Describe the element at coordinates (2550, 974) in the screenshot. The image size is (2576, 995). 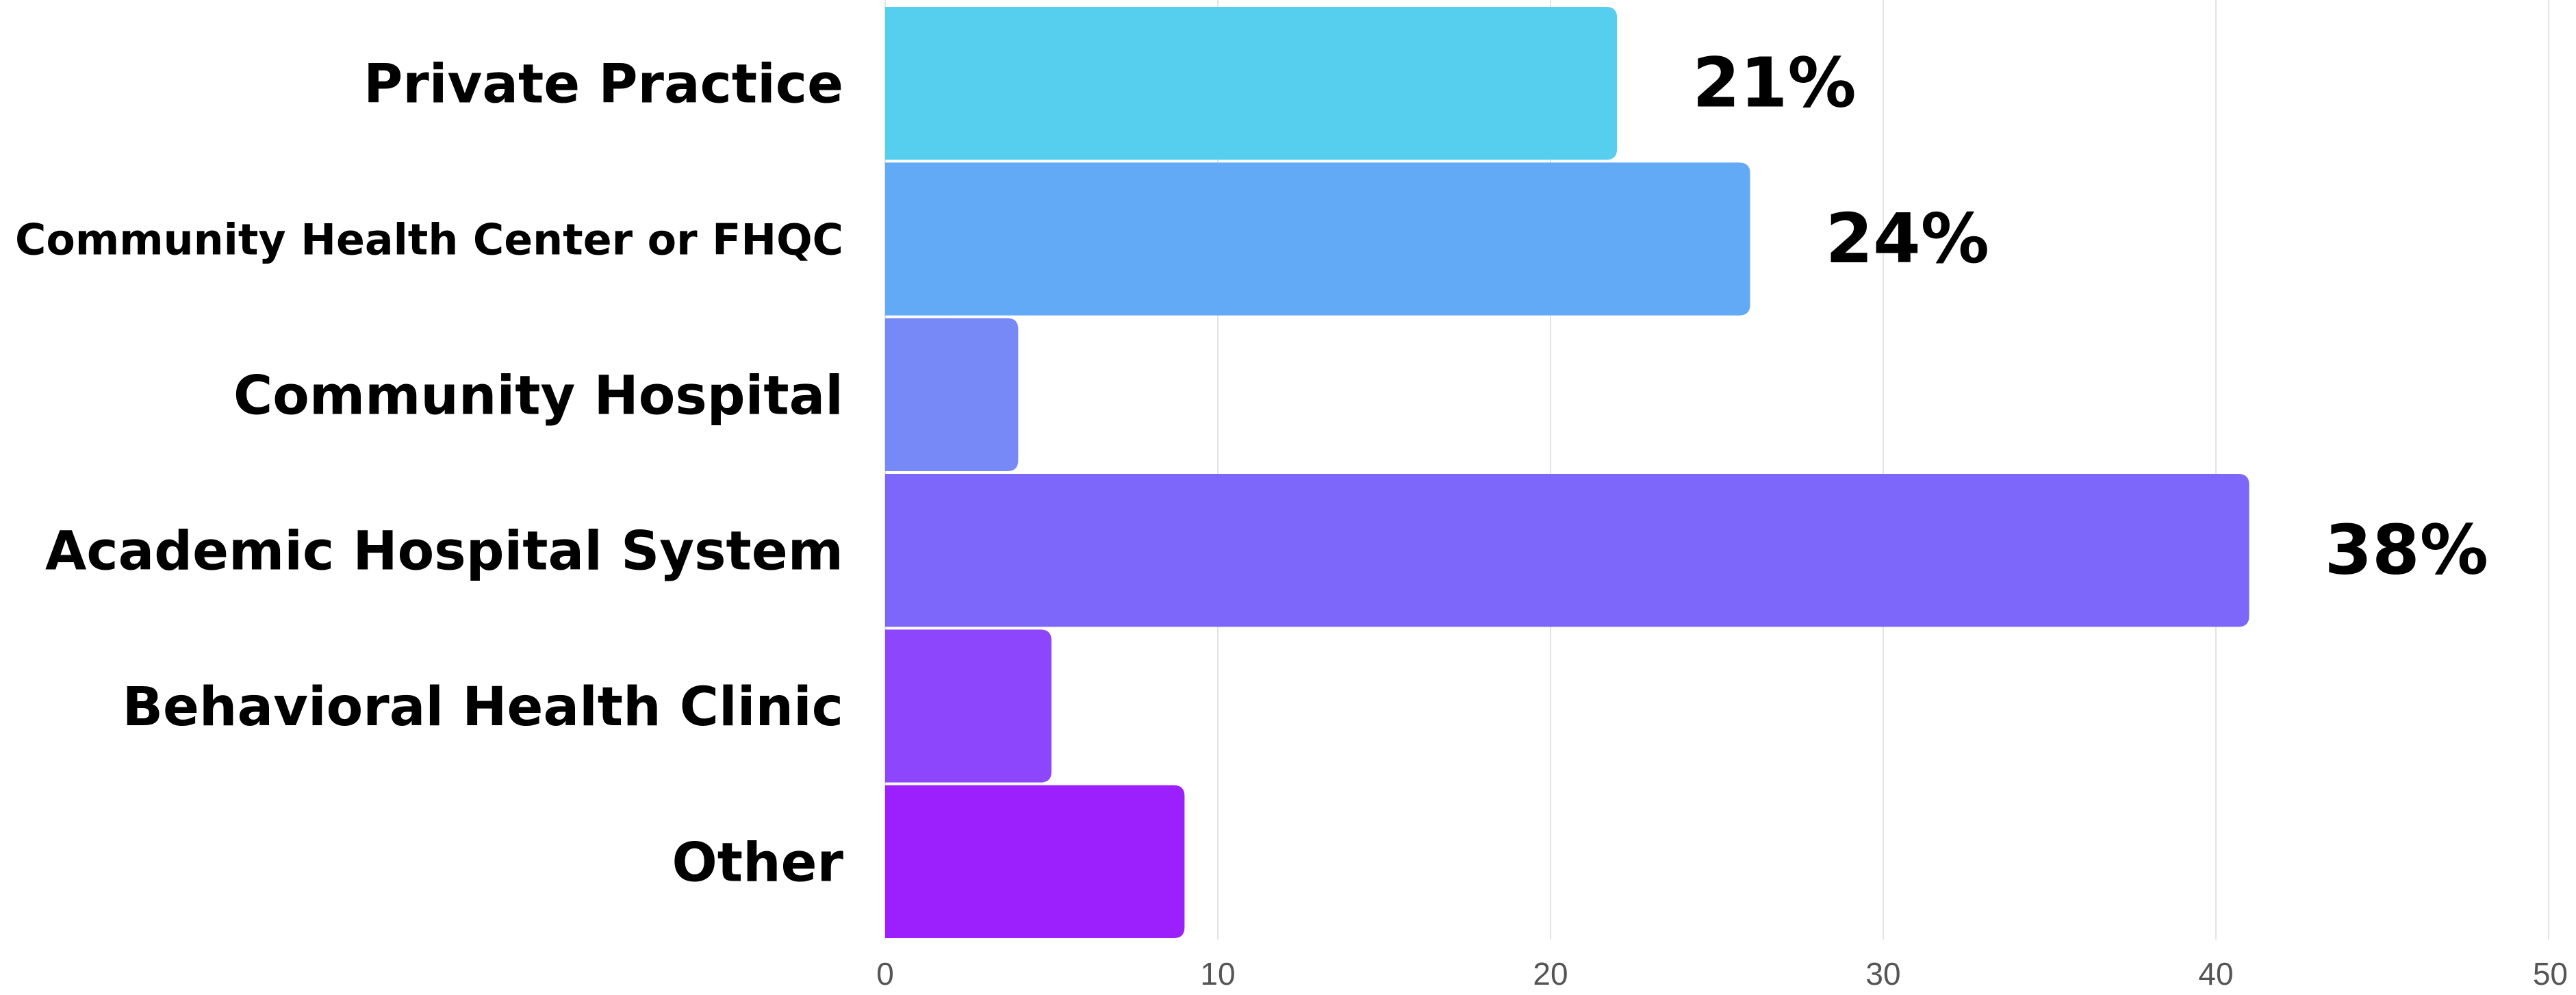
I see `x-tick-label: 50` at that location.